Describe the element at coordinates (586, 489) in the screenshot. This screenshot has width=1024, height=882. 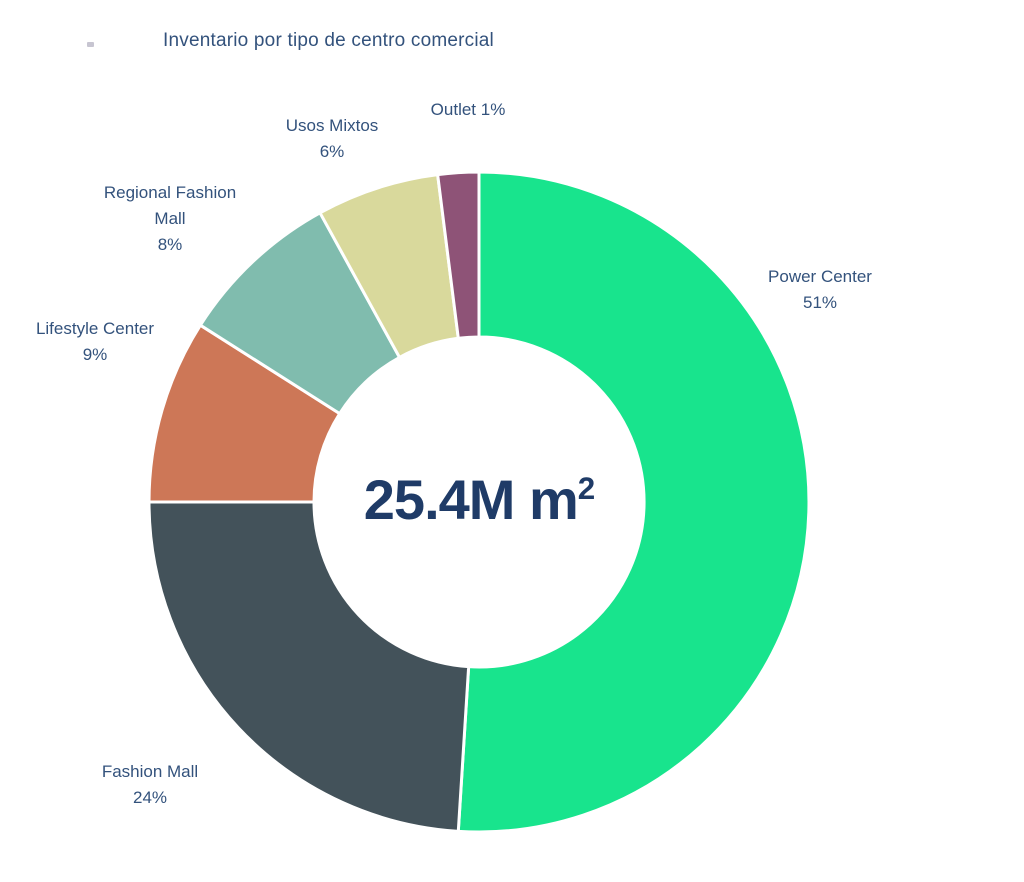
I see `donut-center-exponent: 2` at that location.